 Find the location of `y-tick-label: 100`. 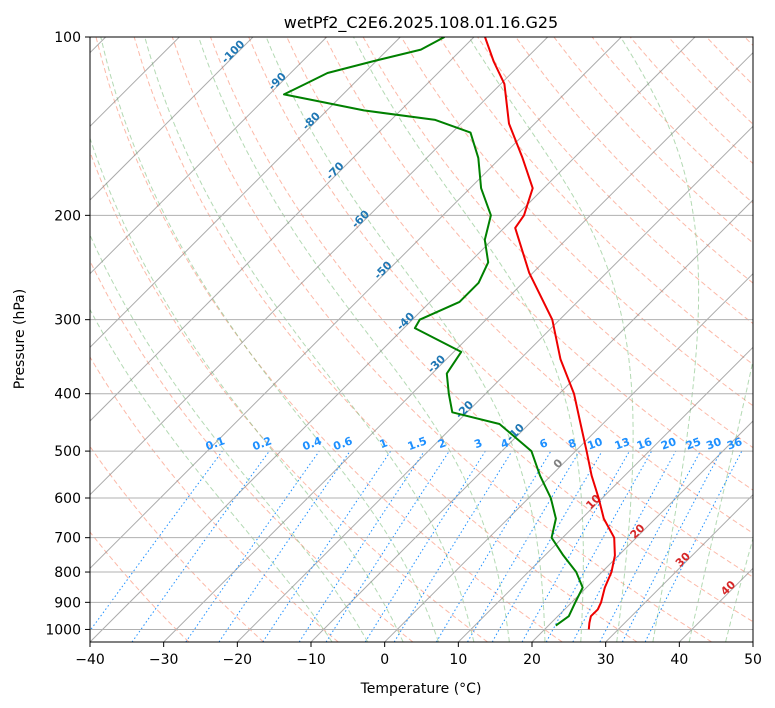

y-tick-label: 100 is located at coordinates (67, 38).